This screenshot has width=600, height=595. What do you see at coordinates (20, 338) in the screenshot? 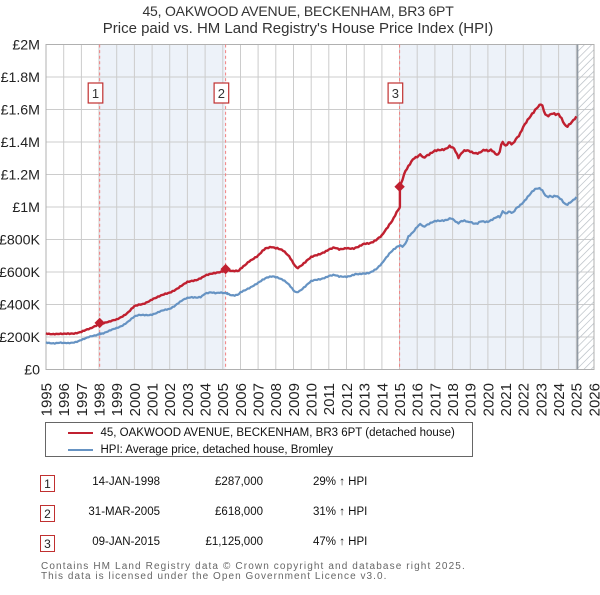
I see `svg-text: £200K` at bounding box center [20, 338].